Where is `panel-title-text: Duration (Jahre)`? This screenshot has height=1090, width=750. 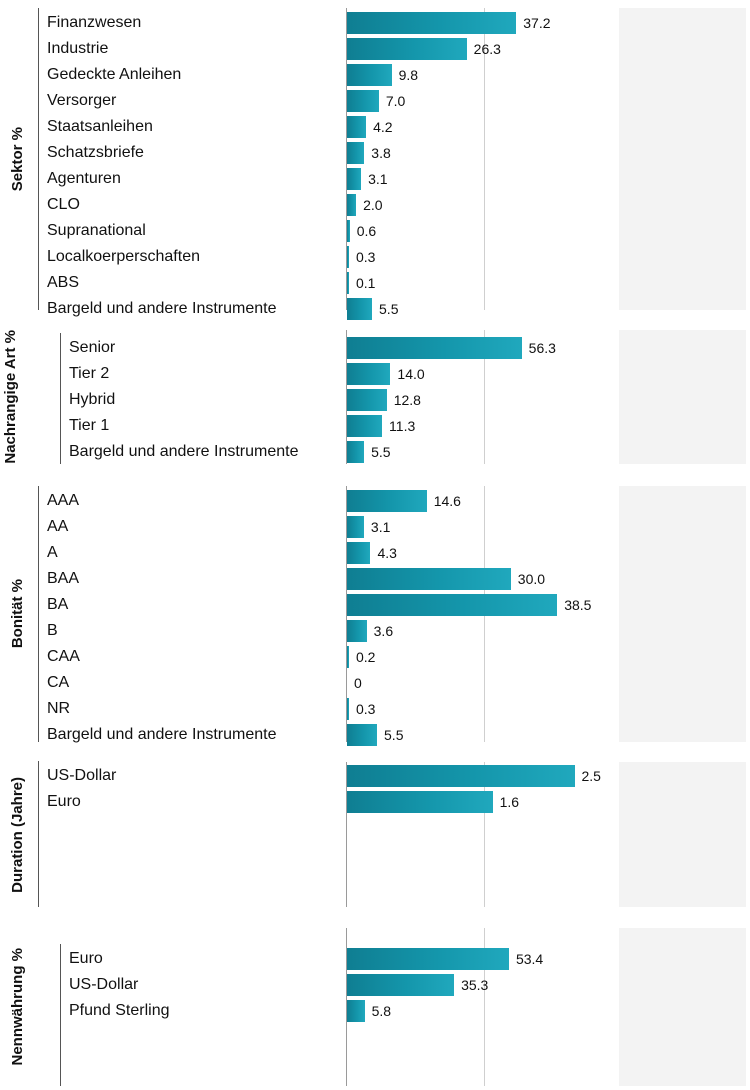 panel-title-text: Duration (Jahre) is located at coordinates (17, 834).